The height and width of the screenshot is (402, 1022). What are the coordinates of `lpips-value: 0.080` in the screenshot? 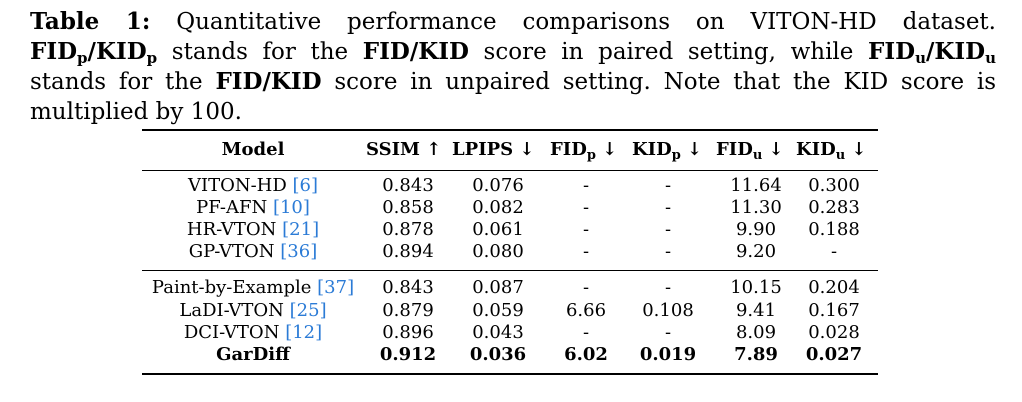 It's located at (498, 251).